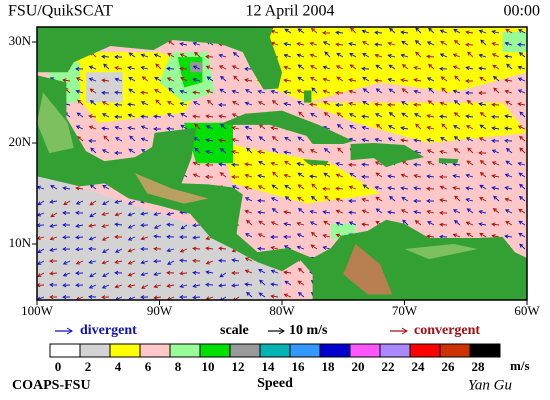 The width and height of the screenshot is (550, 400). I want to click on region-green, so click(208, 143).